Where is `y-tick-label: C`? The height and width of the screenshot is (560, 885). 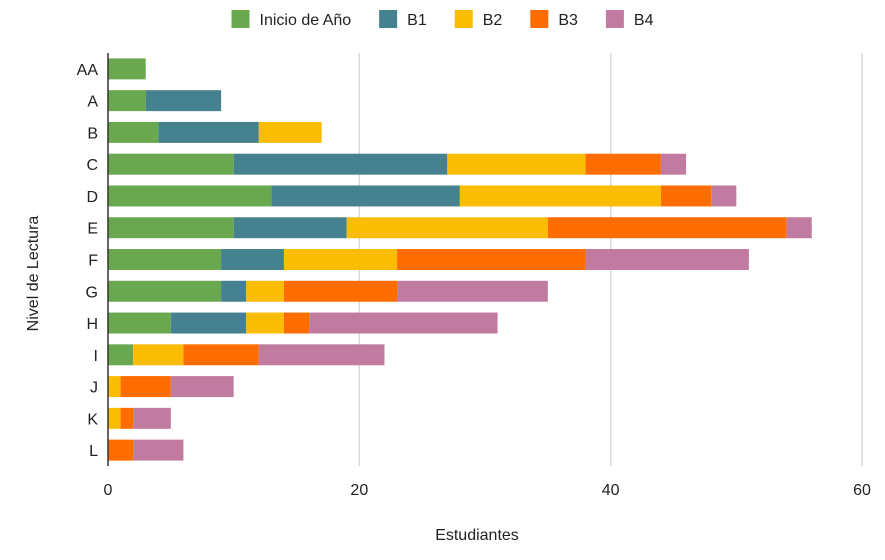 y-tick-label: C is located at coordinates (92, 165).